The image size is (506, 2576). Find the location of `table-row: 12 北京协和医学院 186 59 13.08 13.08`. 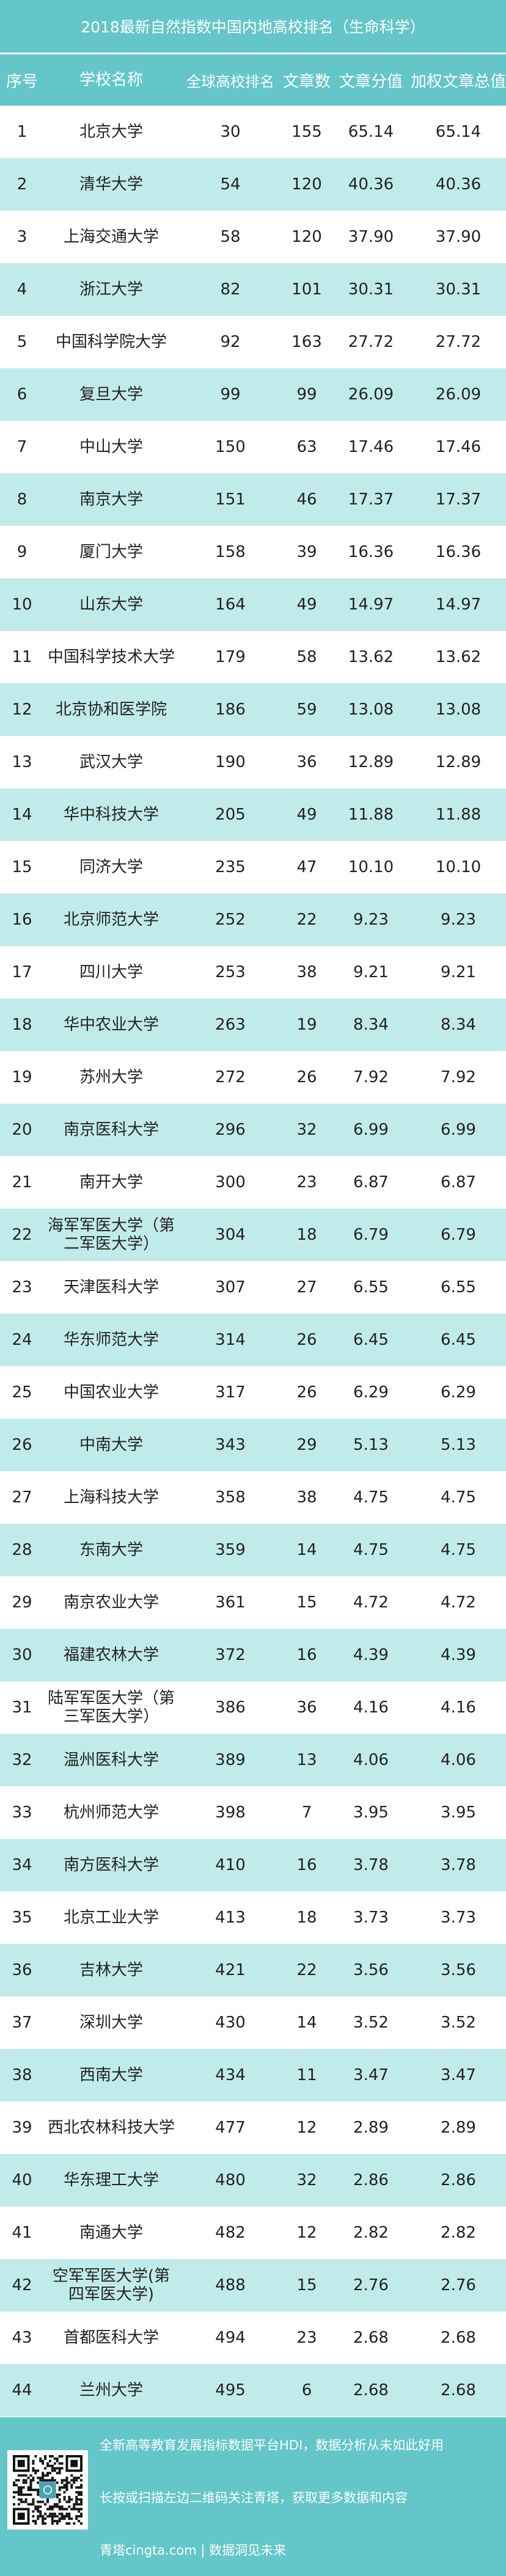

table-row: 12 北京协和医学院 186 59 13.08 13.08 is located at coordinates (253, 710).